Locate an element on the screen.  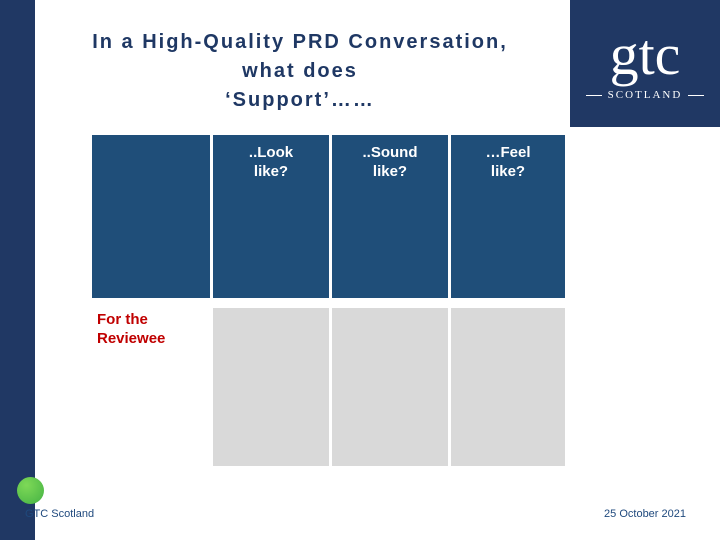
header-cell-empty is located at coordinates (151, 216).